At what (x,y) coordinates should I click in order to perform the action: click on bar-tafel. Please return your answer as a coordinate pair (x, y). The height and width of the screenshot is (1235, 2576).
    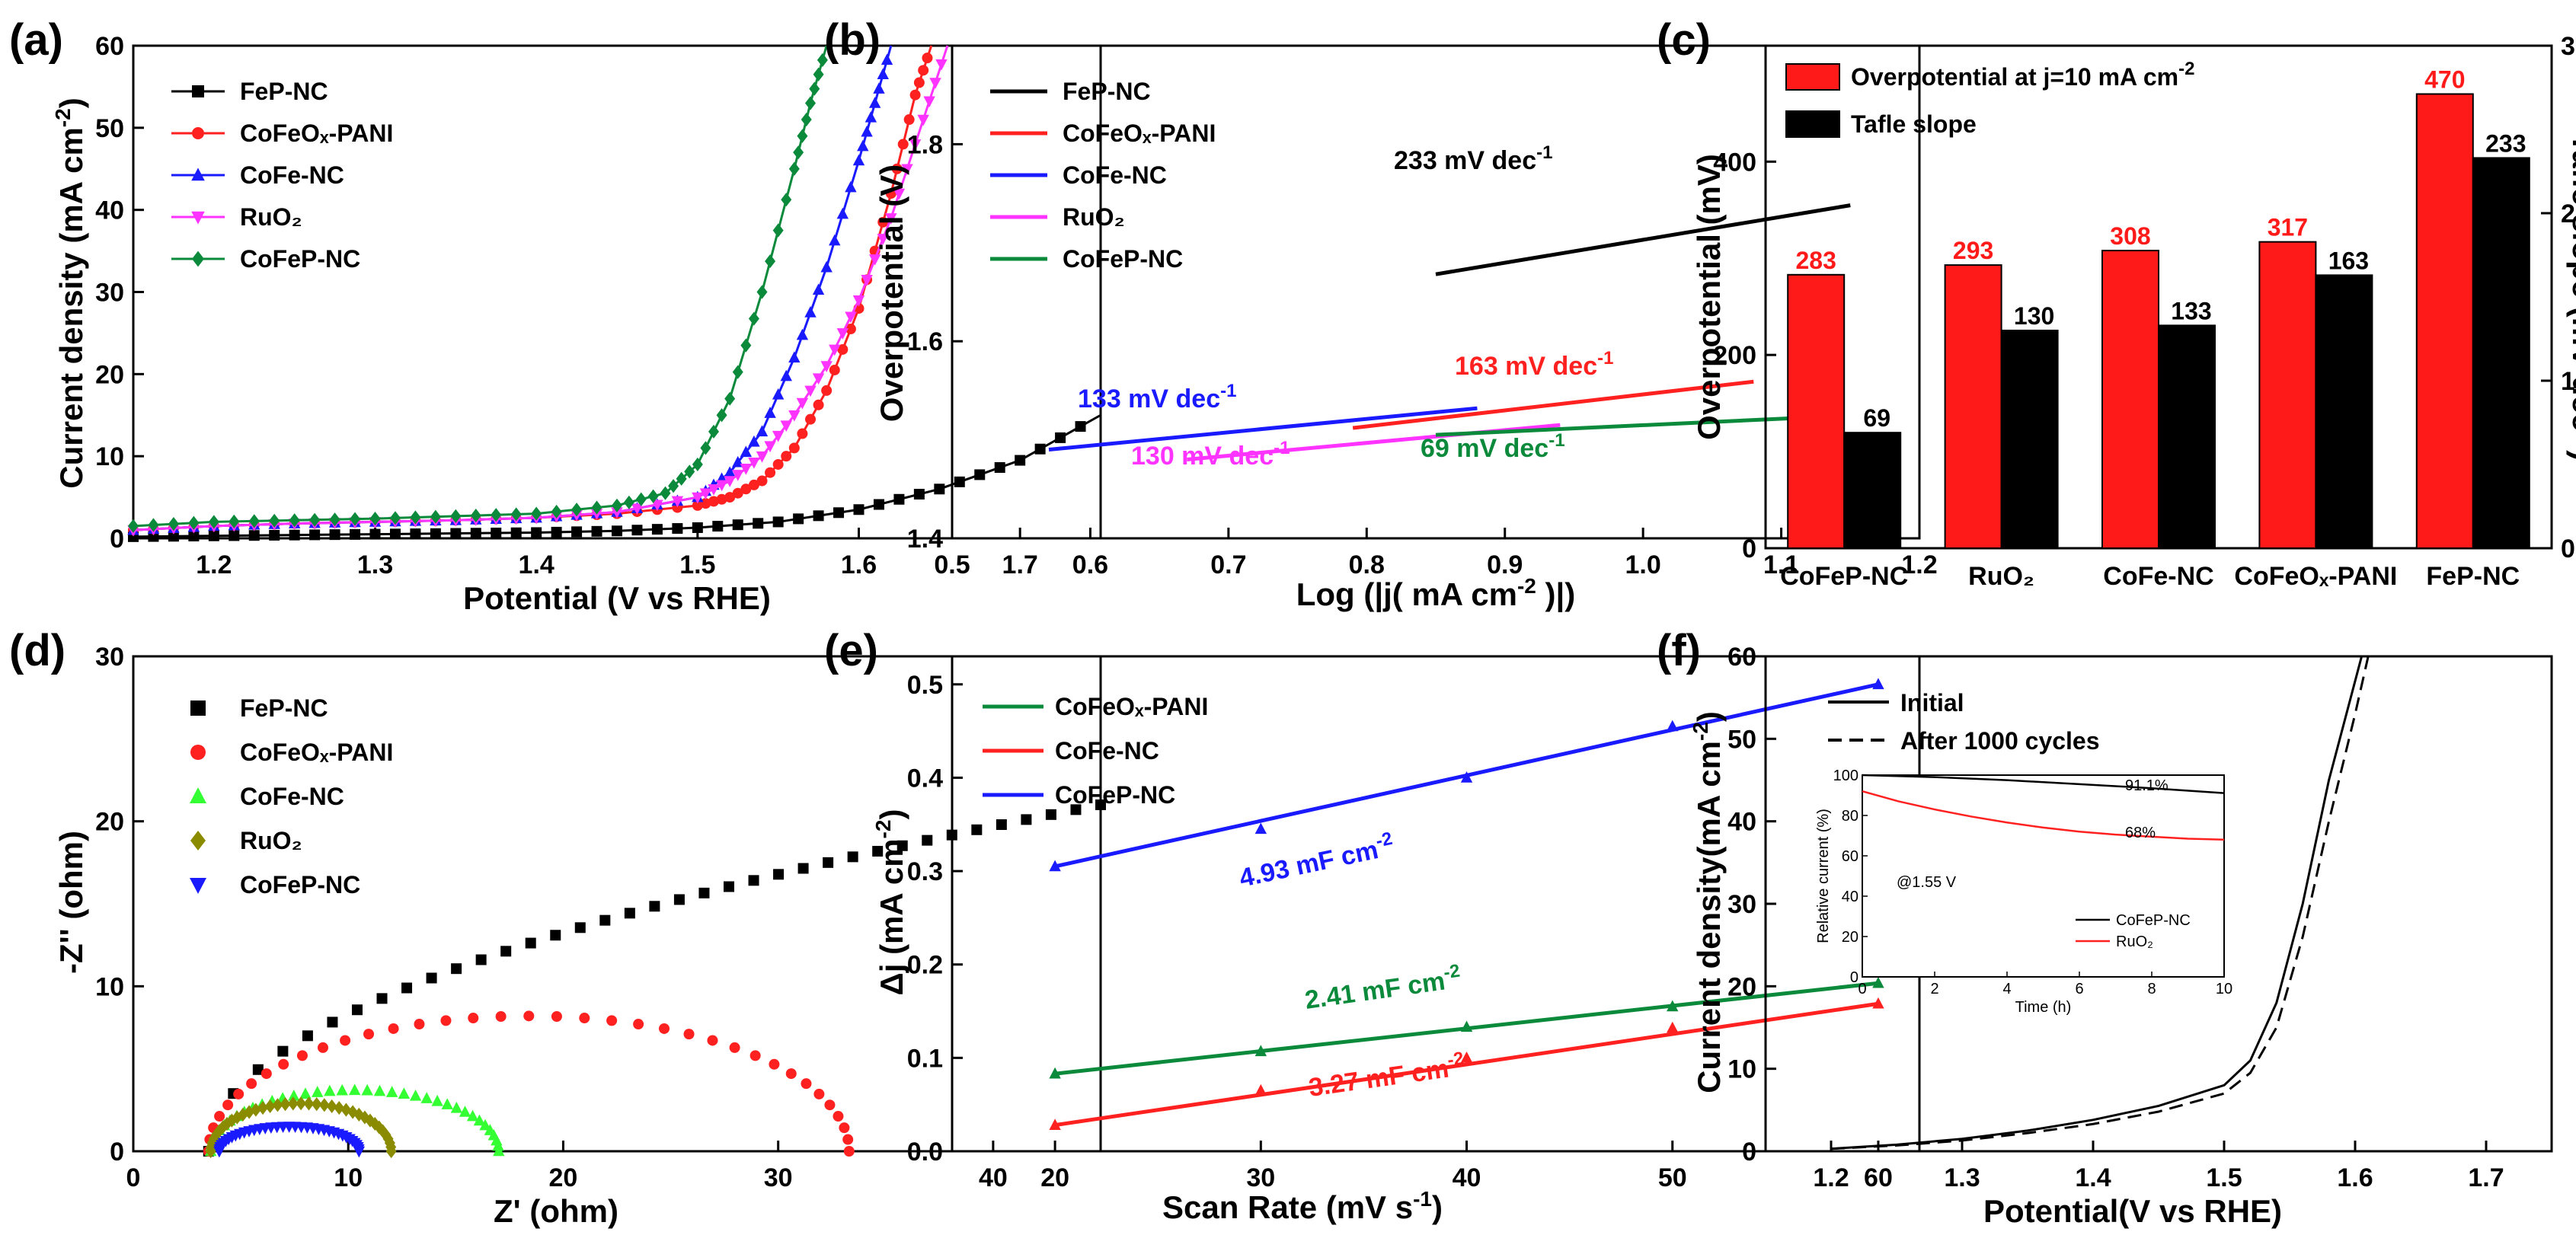
    Looking at the image, I should click on (2187, 436).